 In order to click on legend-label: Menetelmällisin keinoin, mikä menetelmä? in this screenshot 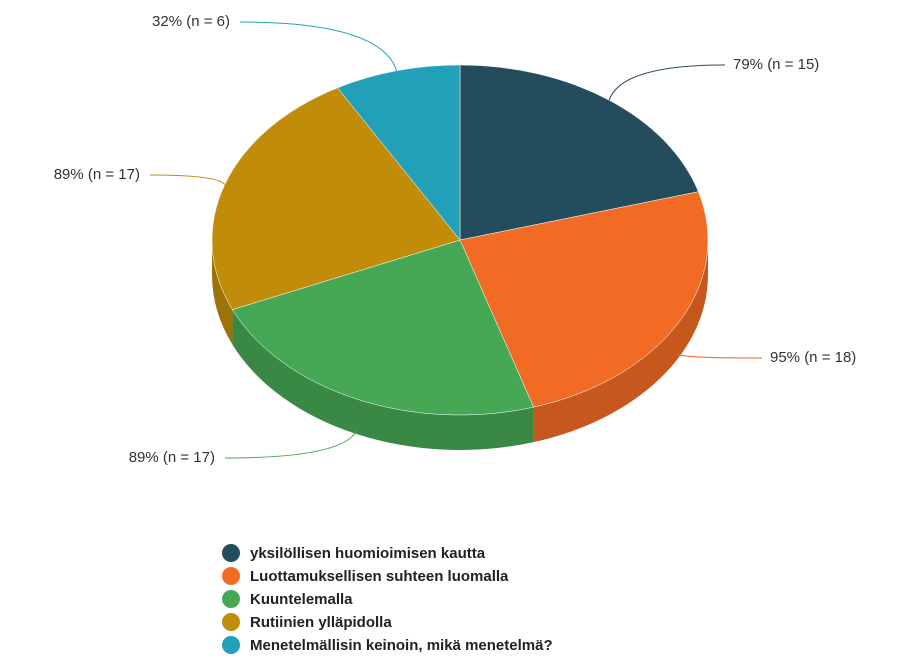, I will do `click(401, 645)`.